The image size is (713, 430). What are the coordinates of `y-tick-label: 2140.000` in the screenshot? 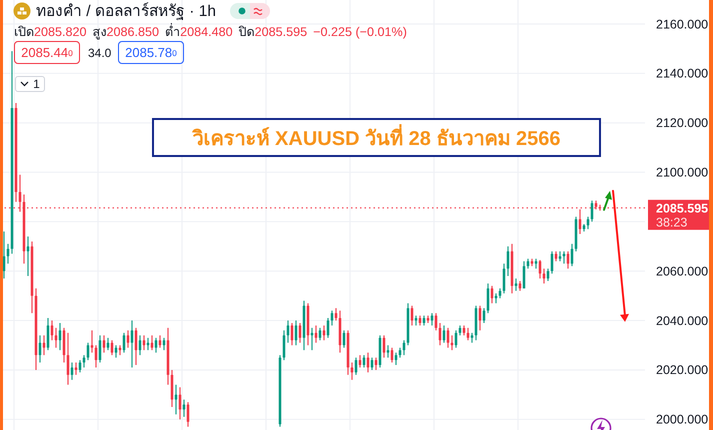 It's located at (682, 73).